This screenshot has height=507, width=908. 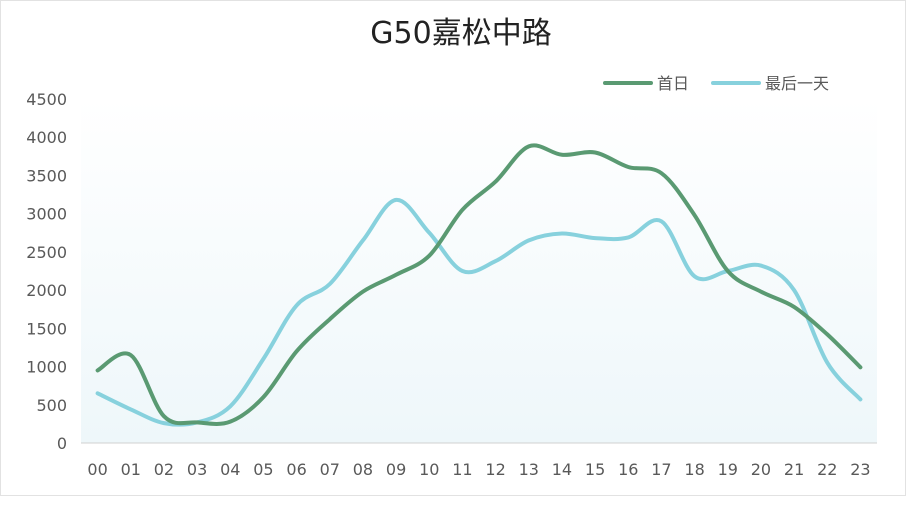 I want to click on x-tick-label: 19, so click(x=728, y=469).